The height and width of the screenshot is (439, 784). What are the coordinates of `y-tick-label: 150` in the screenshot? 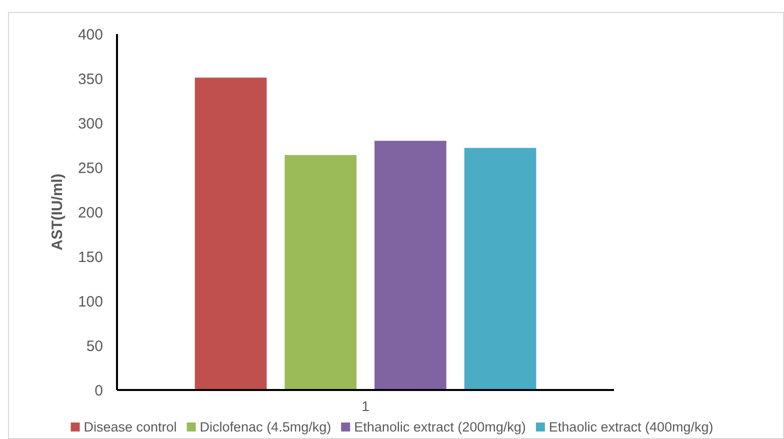 It's located at (90, 257).